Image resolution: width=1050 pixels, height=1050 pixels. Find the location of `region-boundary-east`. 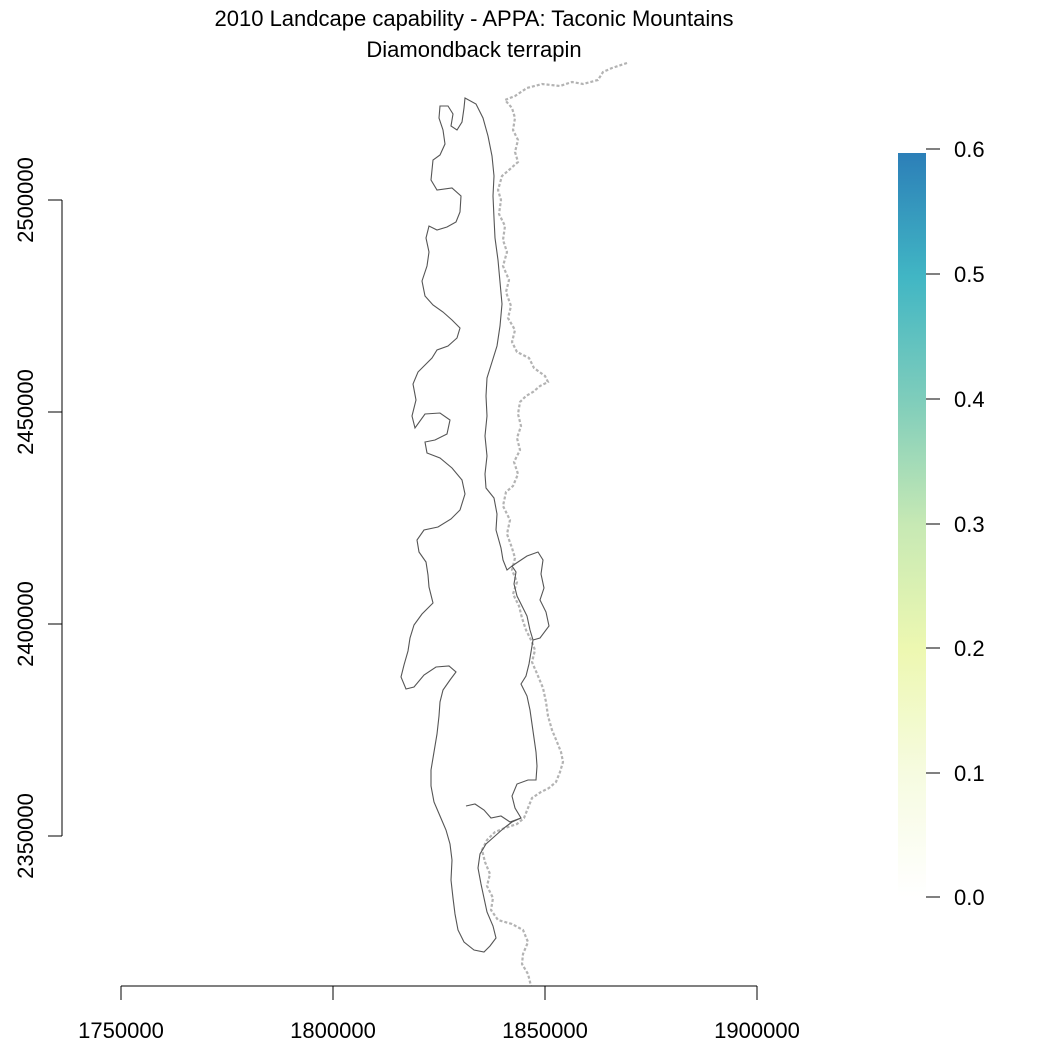

region-boundary-east is located at coordinates (530, 596).